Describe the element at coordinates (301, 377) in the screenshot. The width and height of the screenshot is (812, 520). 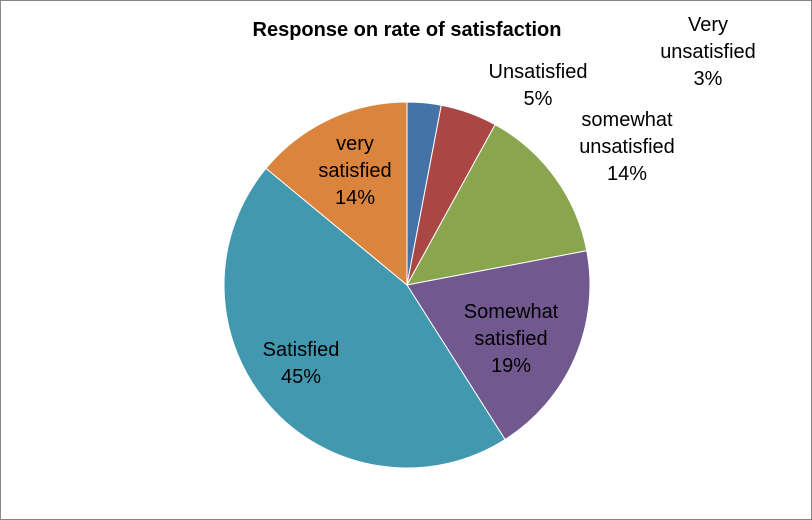
I see `data-label-percent: 45%` at that location.